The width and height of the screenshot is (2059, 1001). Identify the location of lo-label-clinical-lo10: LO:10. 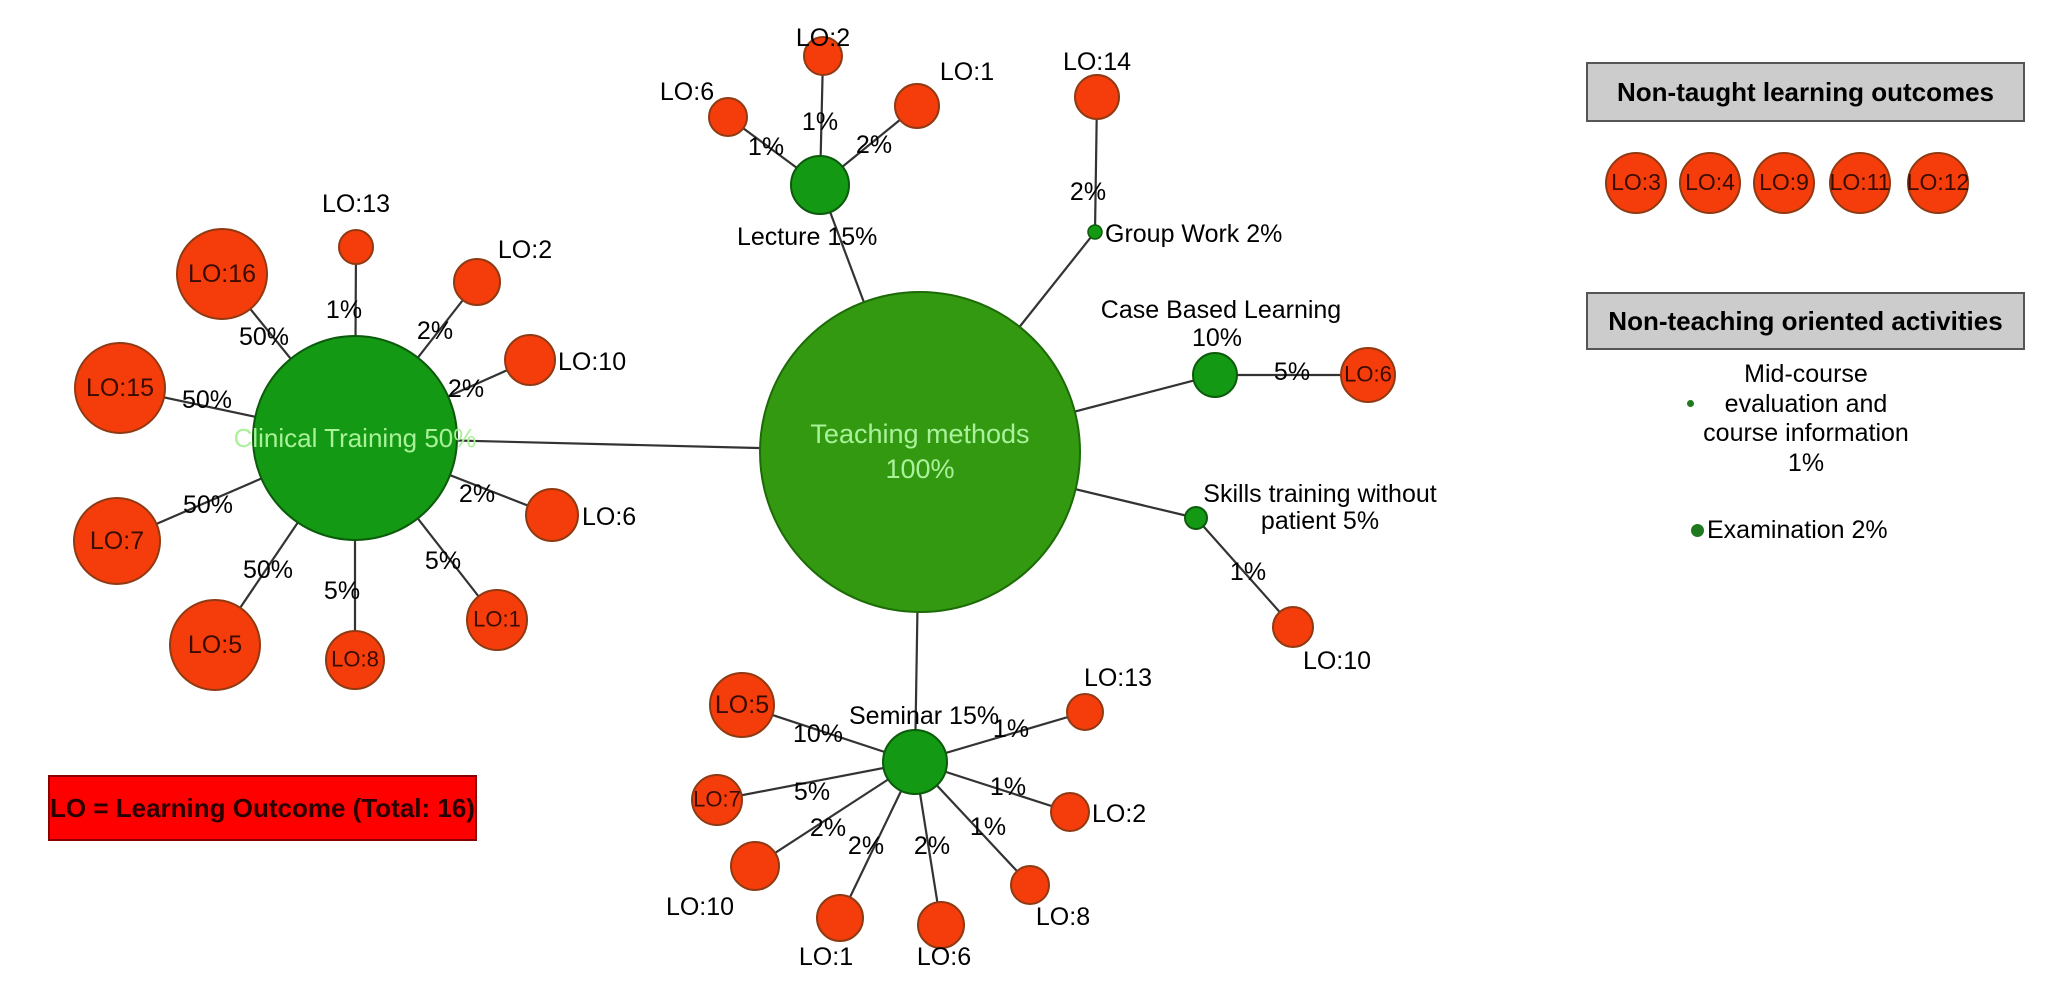
(592, 362).